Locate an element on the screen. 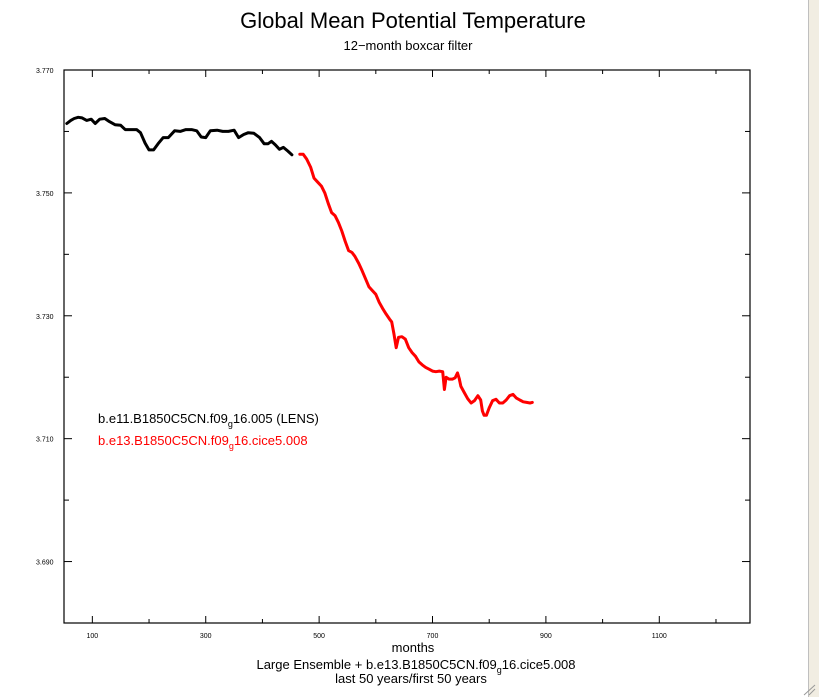 This screenshot has width=819, height=697. legend-lens-prefix: b.e11.B1850C5CN.f09 is located at coordinates (163, 418).